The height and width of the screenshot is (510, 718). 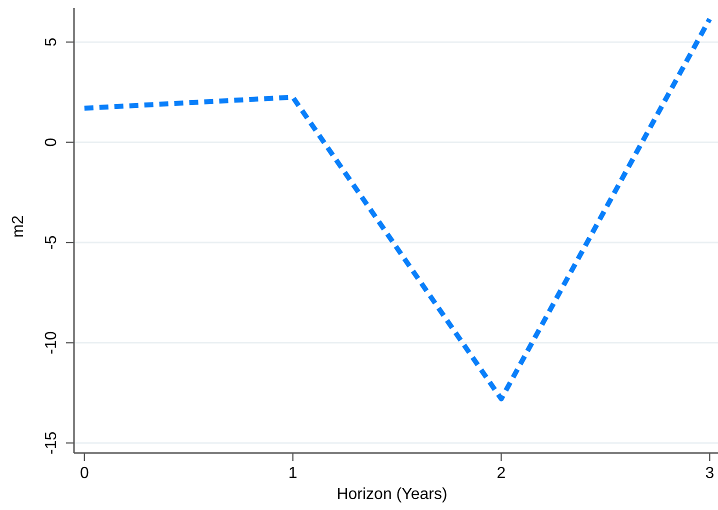 I want to click on y-tick-label: -15, so click(x=51, y=443).